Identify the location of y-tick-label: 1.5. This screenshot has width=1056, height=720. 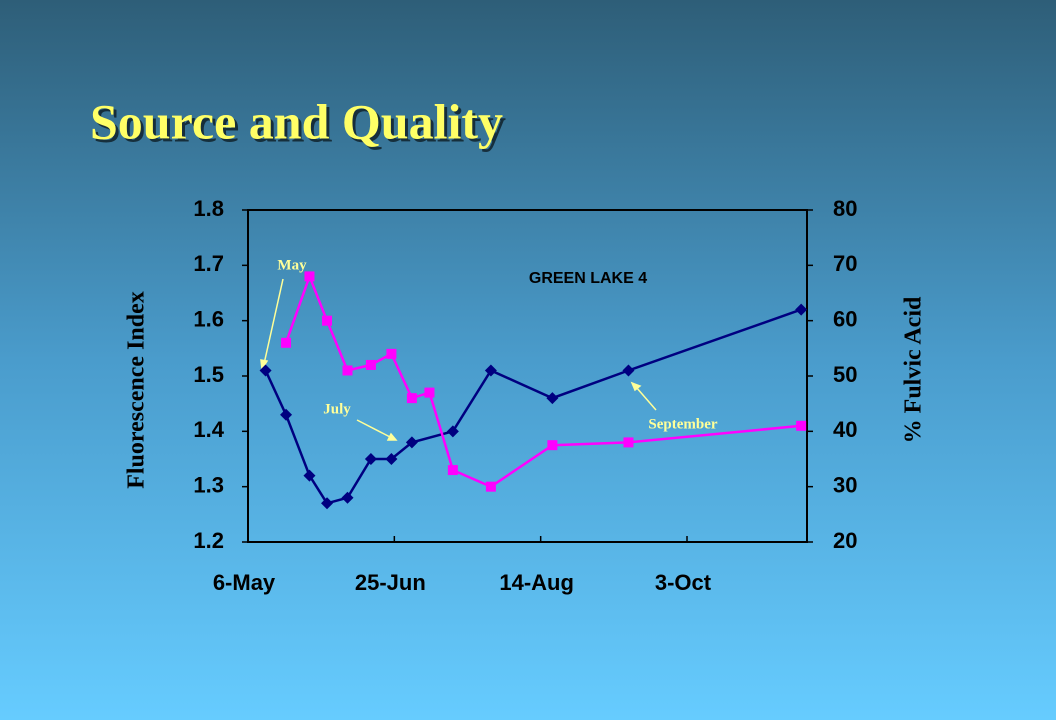
(208, 374).